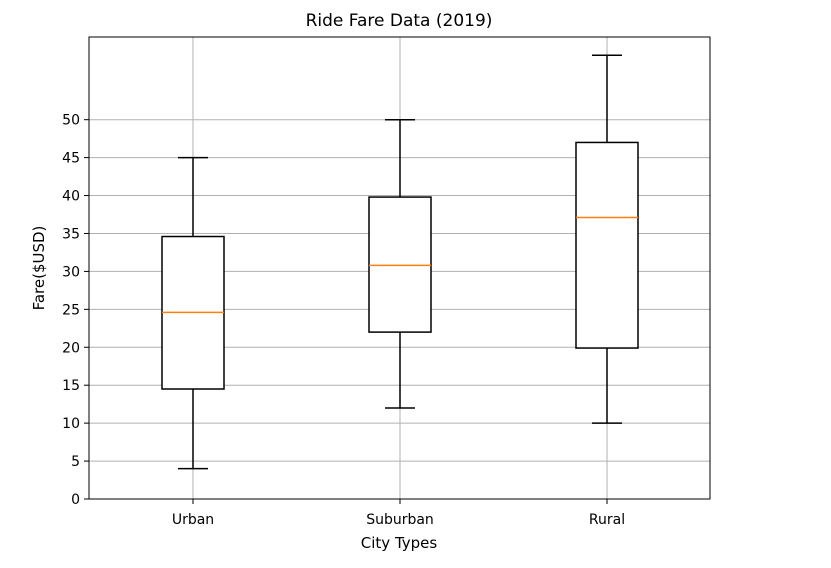  What do you see at coordinates (71, 348) in the screenshot?
I see `y-tick-label: 20` at bounding box center [71, 348].